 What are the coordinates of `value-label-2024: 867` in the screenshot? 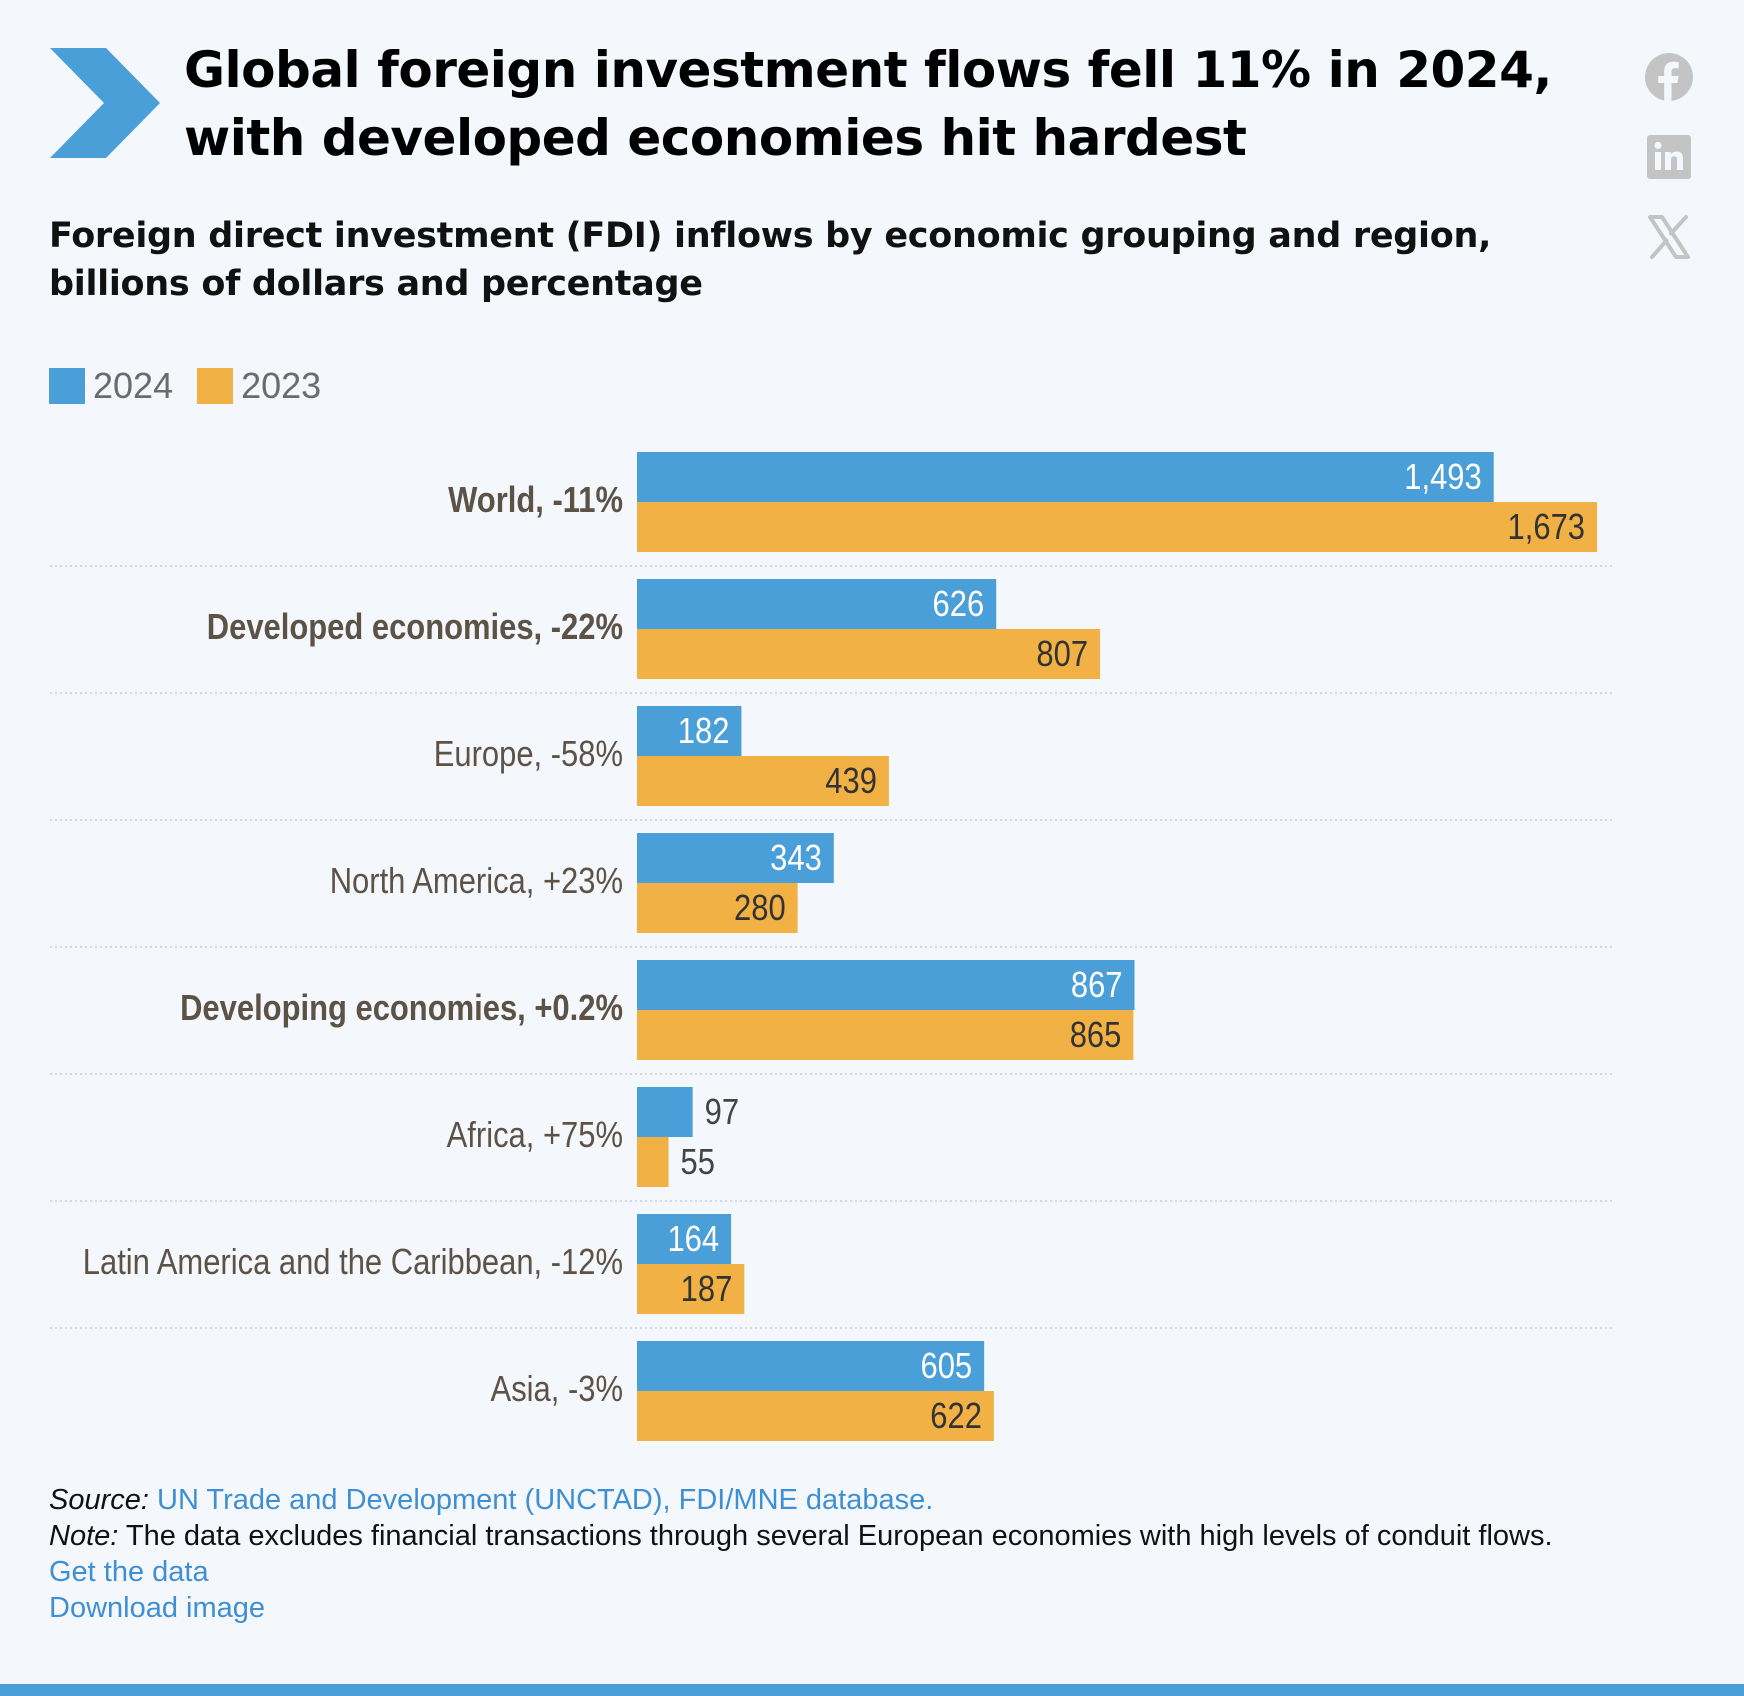 It's located at (1097, 986).